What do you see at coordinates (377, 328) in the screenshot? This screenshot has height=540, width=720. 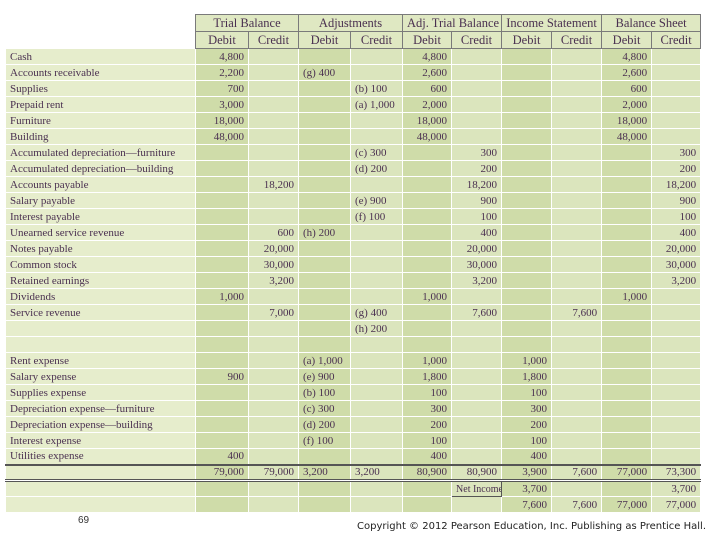 I see `amount-cell: (h) 200` at bounding box center [377, 328].